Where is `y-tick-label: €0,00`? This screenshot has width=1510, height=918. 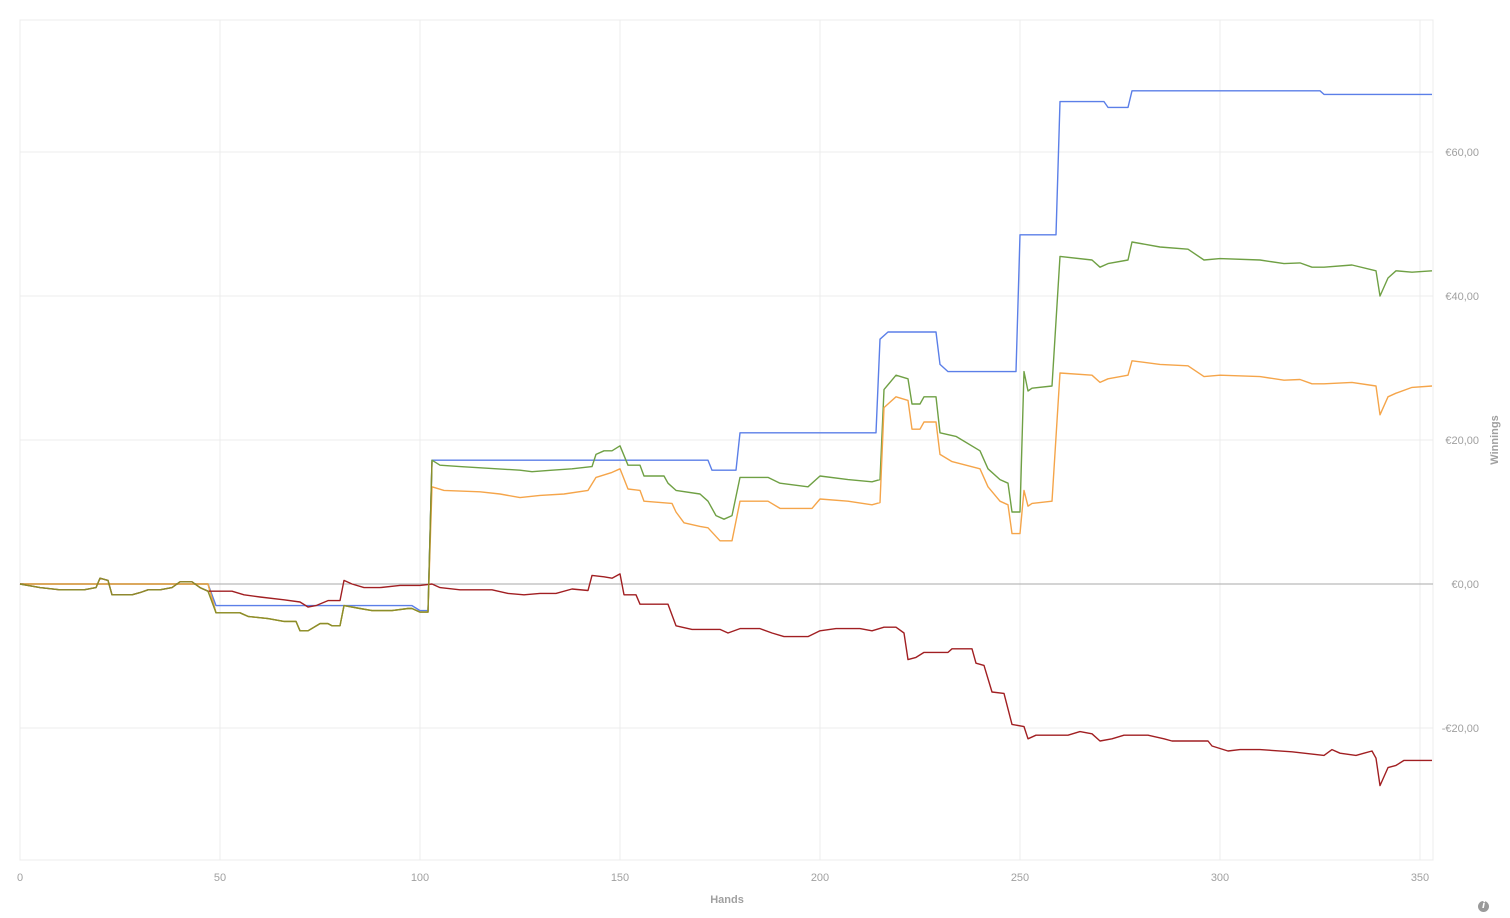
y-tick-label: €0,00 is located at coordinates (1465, 585).